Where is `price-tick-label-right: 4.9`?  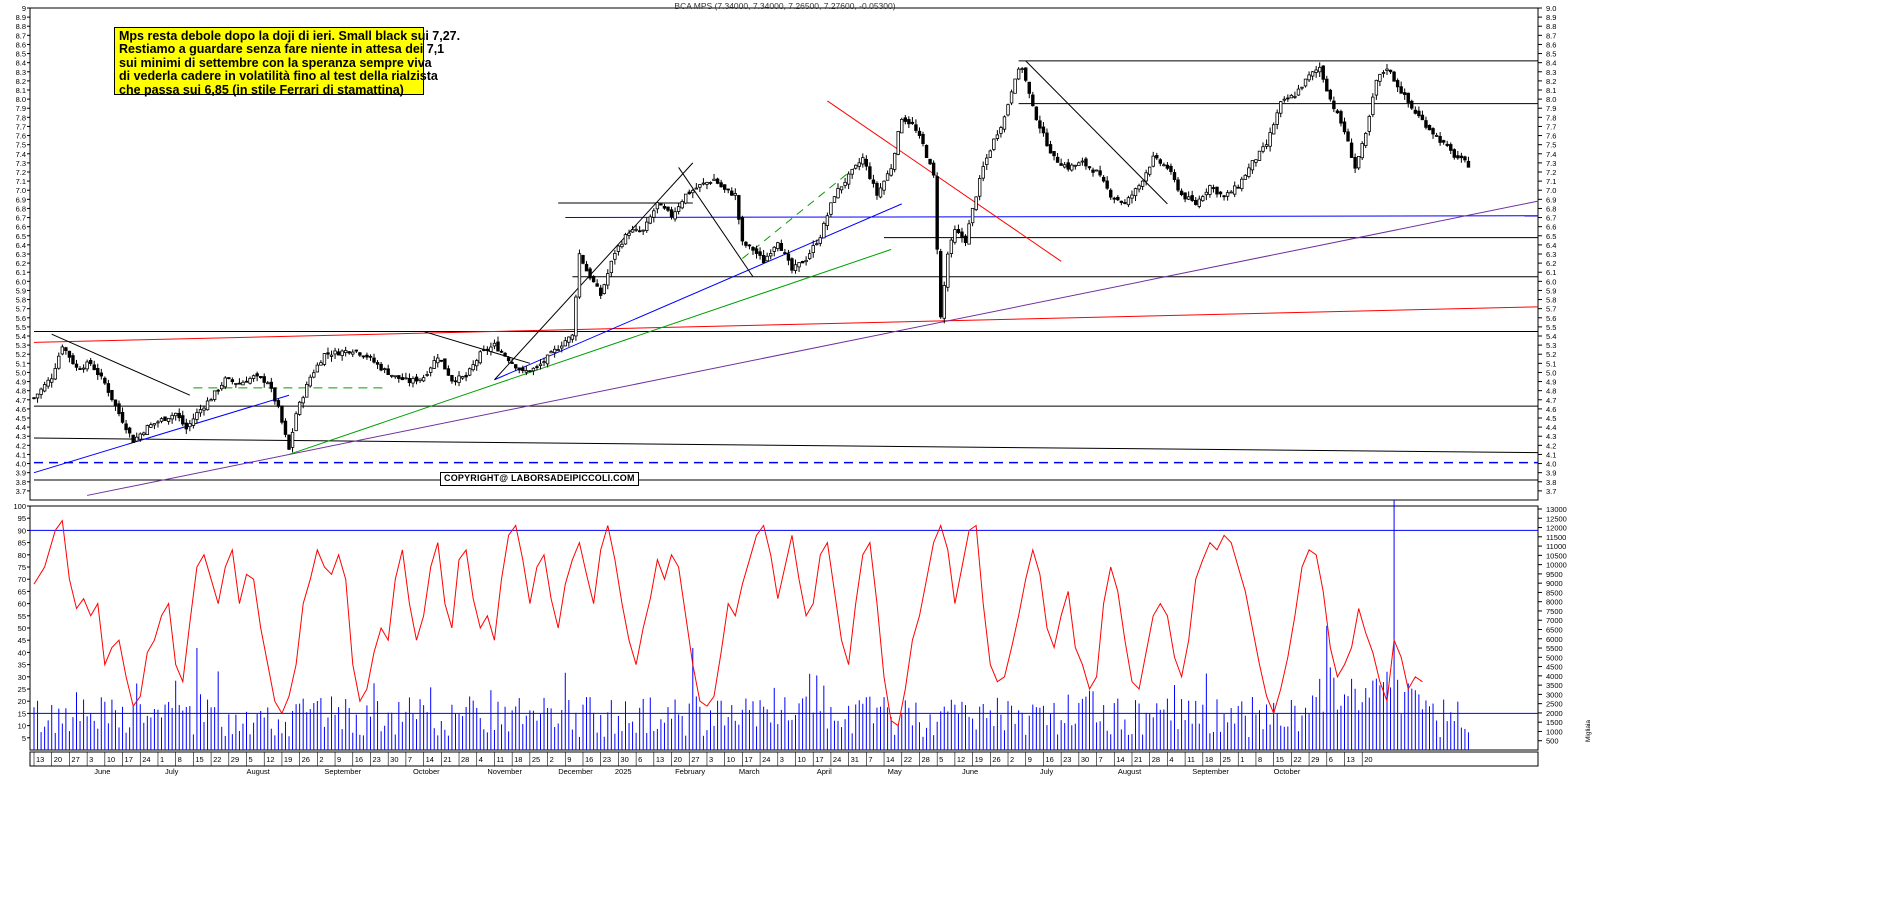
price-tick-label-right: 4.9 is located at coordinates (1551, 382).